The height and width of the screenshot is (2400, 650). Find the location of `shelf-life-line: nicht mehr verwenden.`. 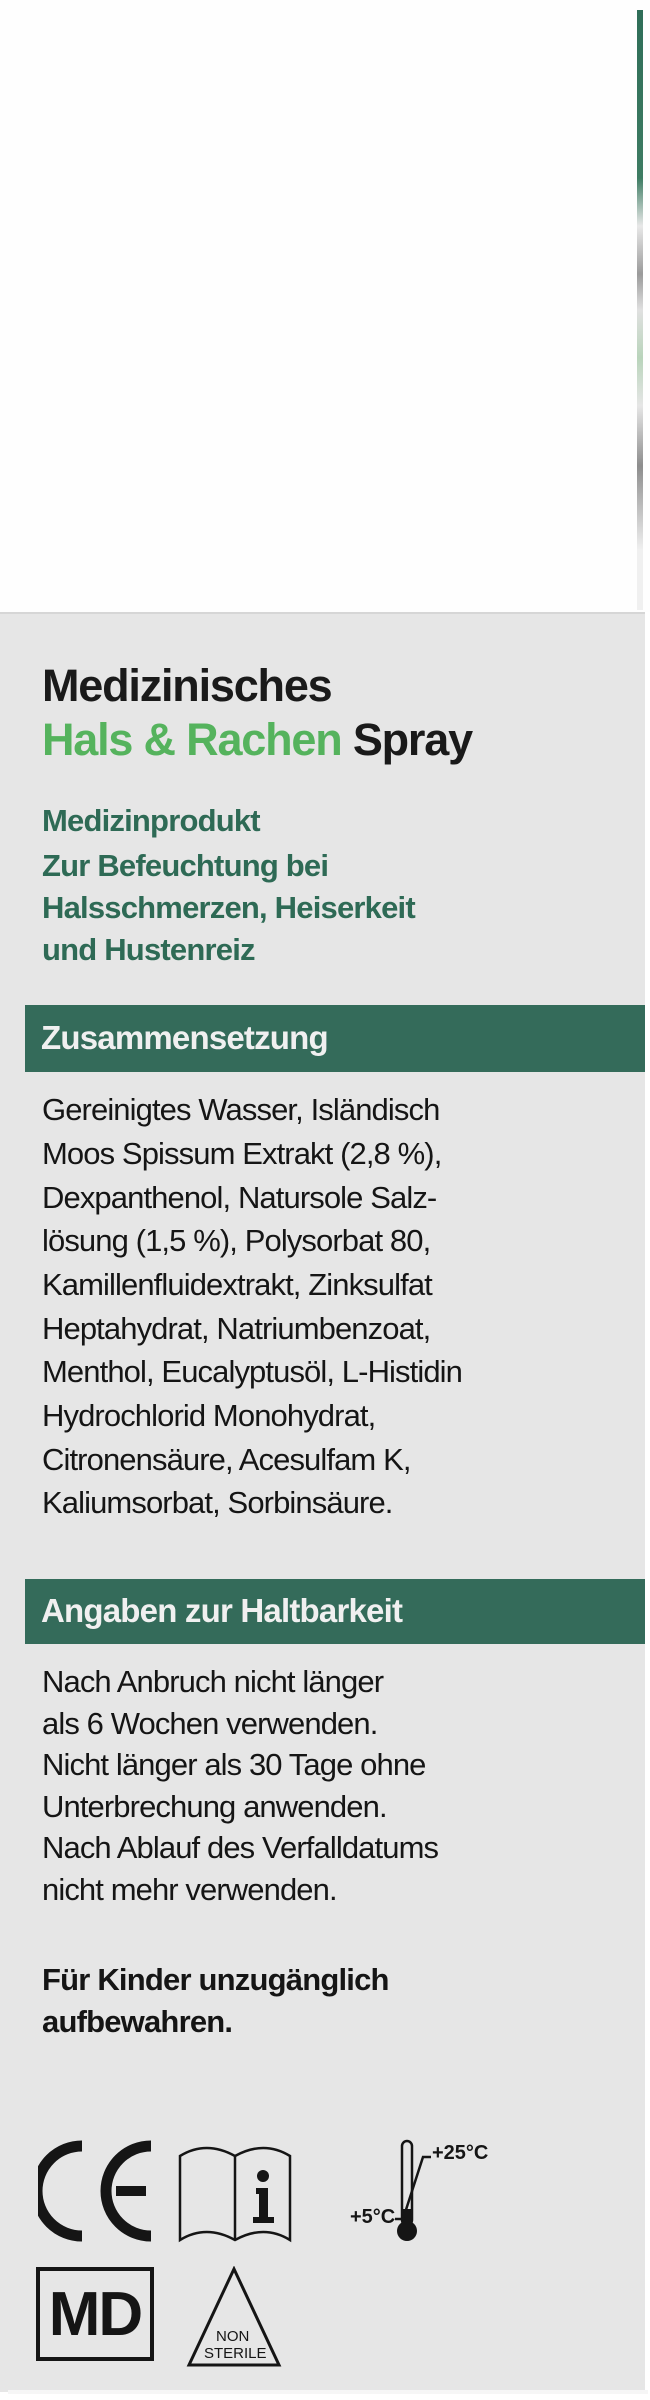

shelf-life-line: nicht mehr verwenden. is located at coordinates (190, 1889).